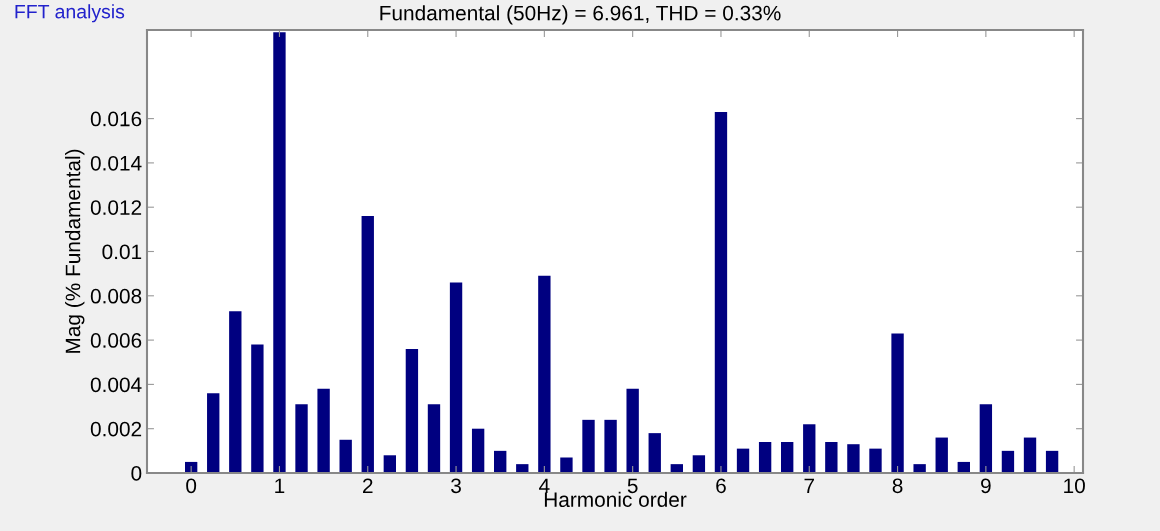 The image size is (1160, 531). I want to click on x-tick-label: 7, so click(809, 485).